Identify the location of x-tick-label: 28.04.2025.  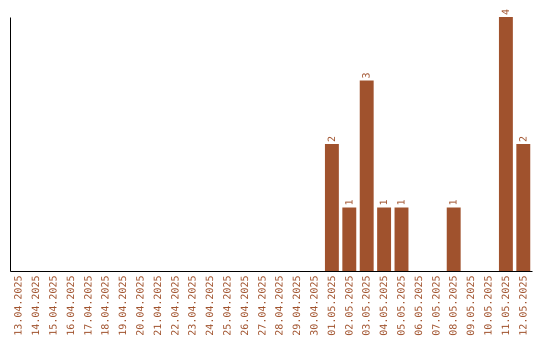
(280, 306).